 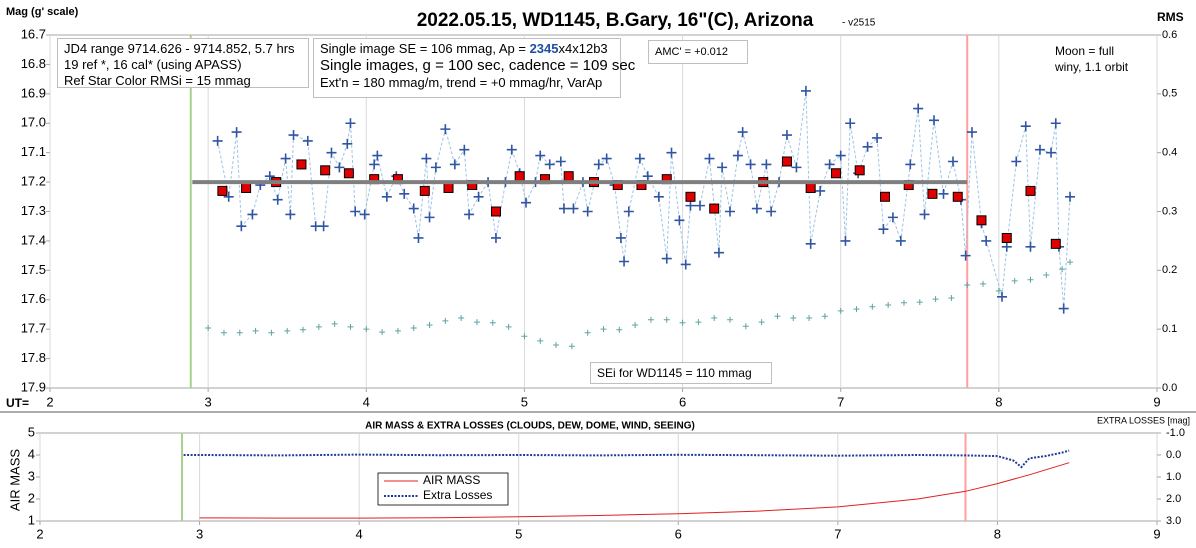 I want to click on legend-label: Extra Losses, so click(x=457, y=495).